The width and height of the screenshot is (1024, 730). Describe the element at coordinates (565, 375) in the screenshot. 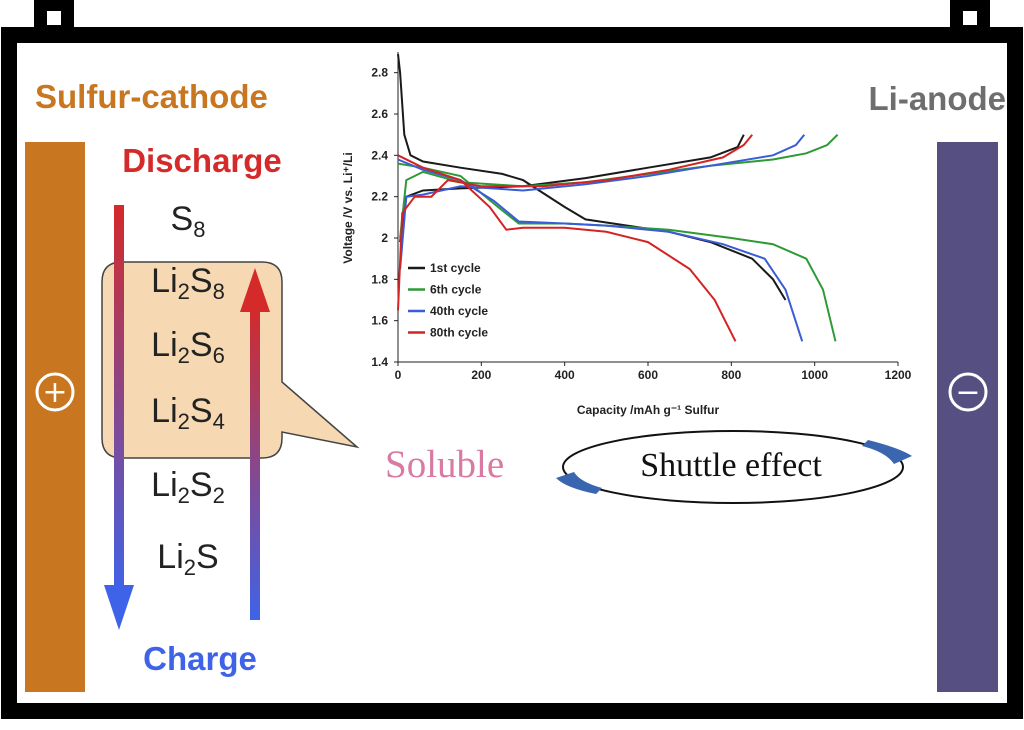

I see `chart-x-tick-label: 400` at that location.